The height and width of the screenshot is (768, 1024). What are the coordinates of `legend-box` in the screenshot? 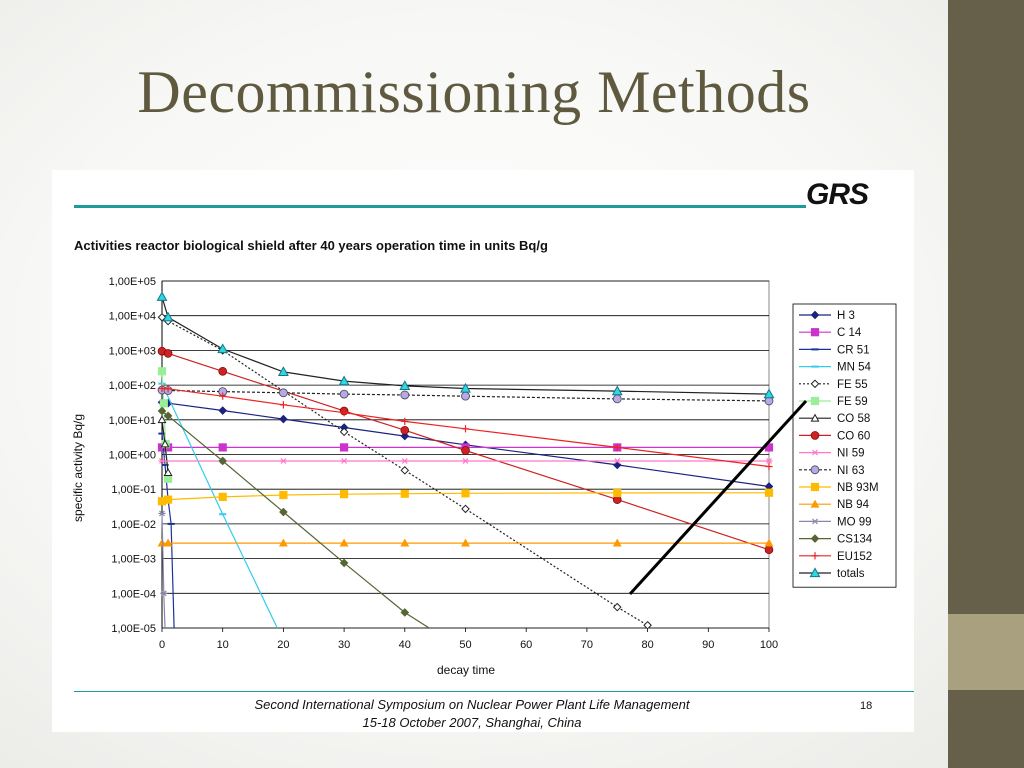 It's located at (844, 445).